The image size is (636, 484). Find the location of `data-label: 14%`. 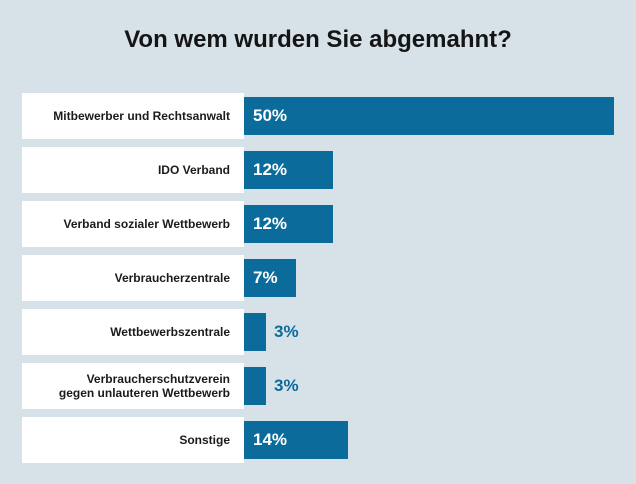

data-label: 14% is located at coordinates (270, 439).